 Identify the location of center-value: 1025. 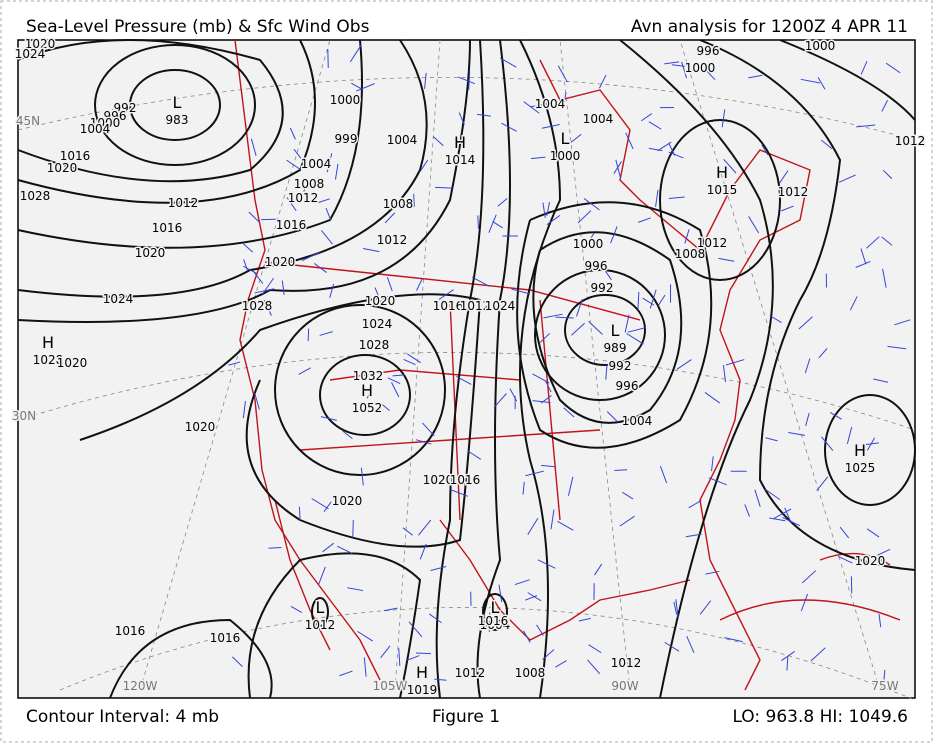
(860, 468).